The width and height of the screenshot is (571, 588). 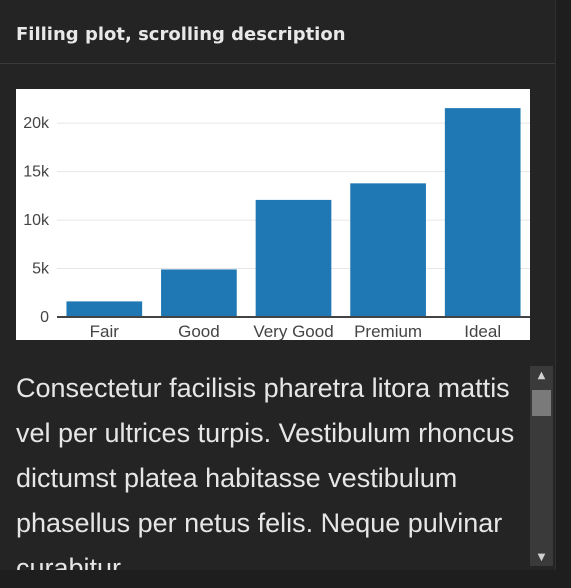 What do you see at coordinates (105, 331) in the screenshot?
I see `x-tick-label: Fair` at bounding box center [105, 331].